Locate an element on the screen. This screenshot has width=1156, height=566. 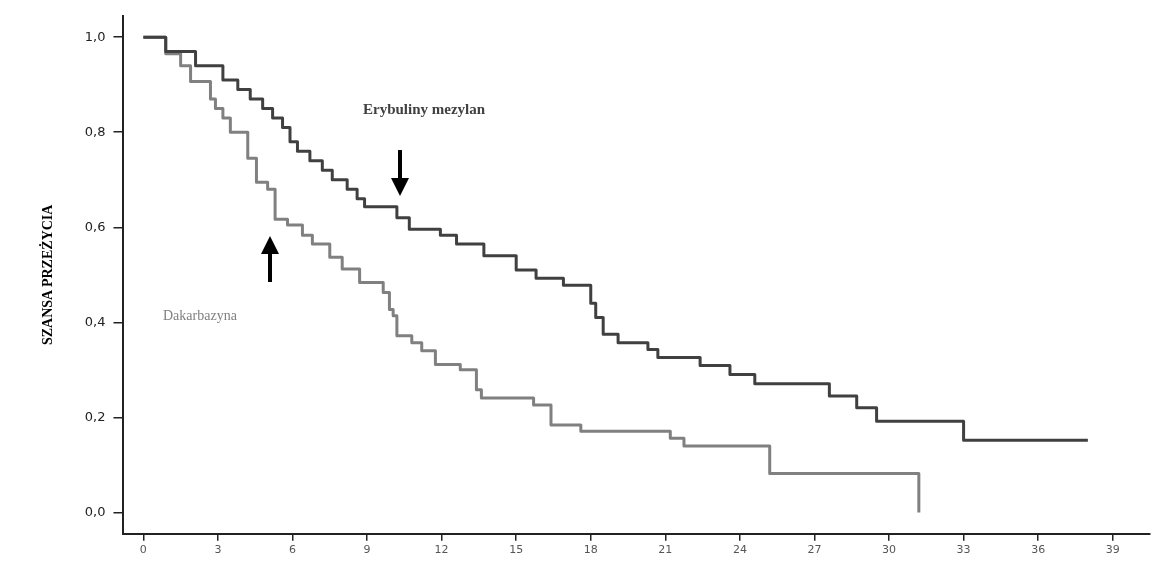
x-tick-label: 33 is located at coordinates (963, 550).